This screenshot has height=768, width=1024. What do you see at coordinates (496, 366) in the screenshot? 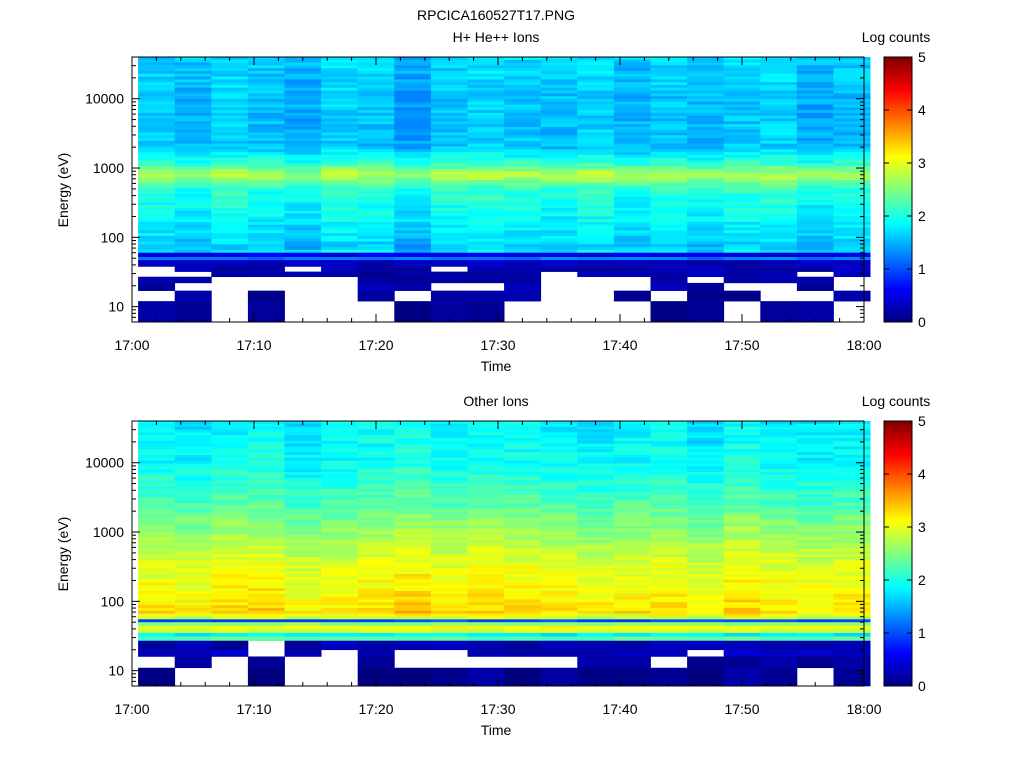
I see `x-axis-label: Time` at bounding box center [496, 366].